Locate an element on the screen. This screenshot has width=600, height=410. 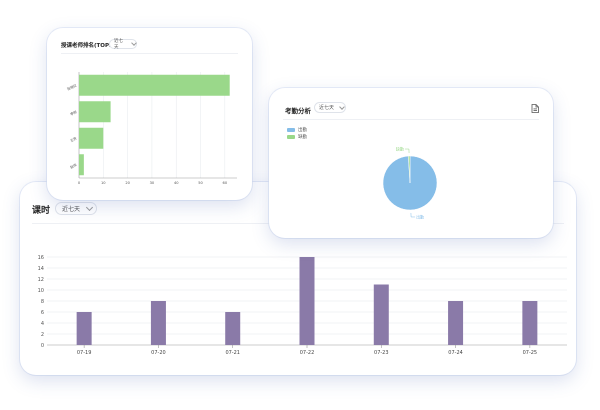
attendance-legend: 出勤 缺勤 is located at coordinates (297, 133).